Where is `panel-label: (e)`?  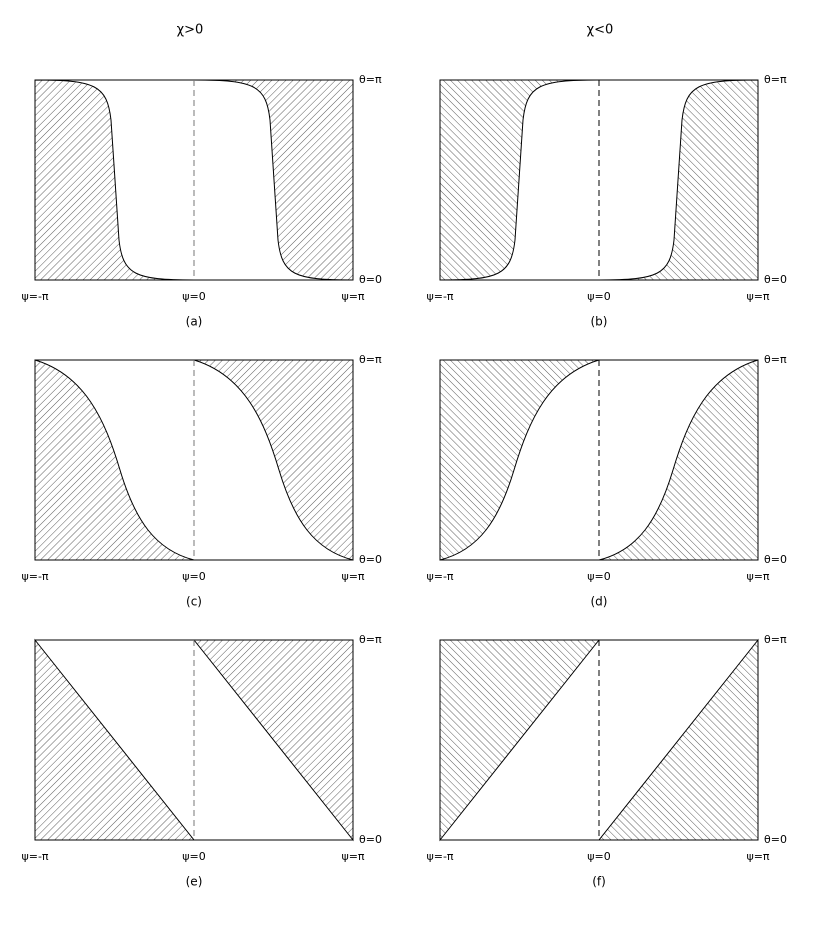 panel-label: (e) is located at coordinates (194, 882).